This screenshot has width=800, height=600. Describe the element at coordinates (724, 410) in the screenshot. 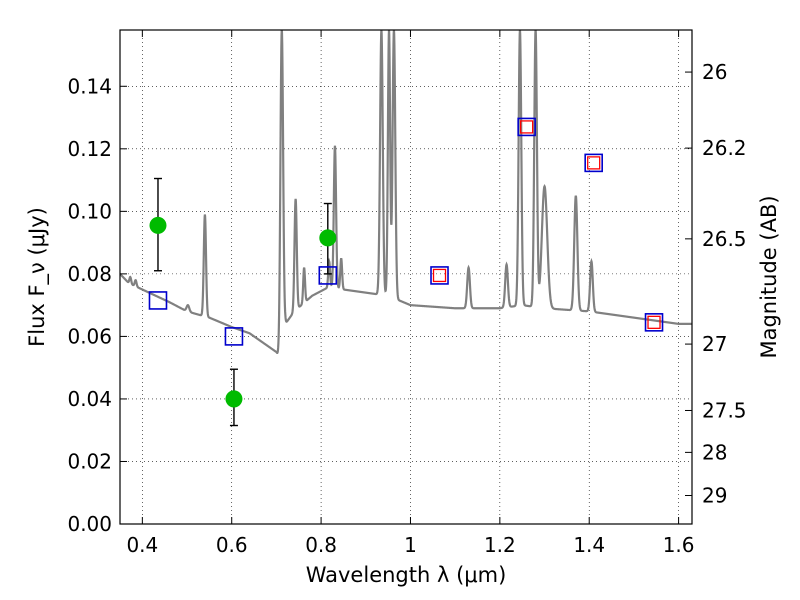

I see `right-tick-label: 27.5` at that location.